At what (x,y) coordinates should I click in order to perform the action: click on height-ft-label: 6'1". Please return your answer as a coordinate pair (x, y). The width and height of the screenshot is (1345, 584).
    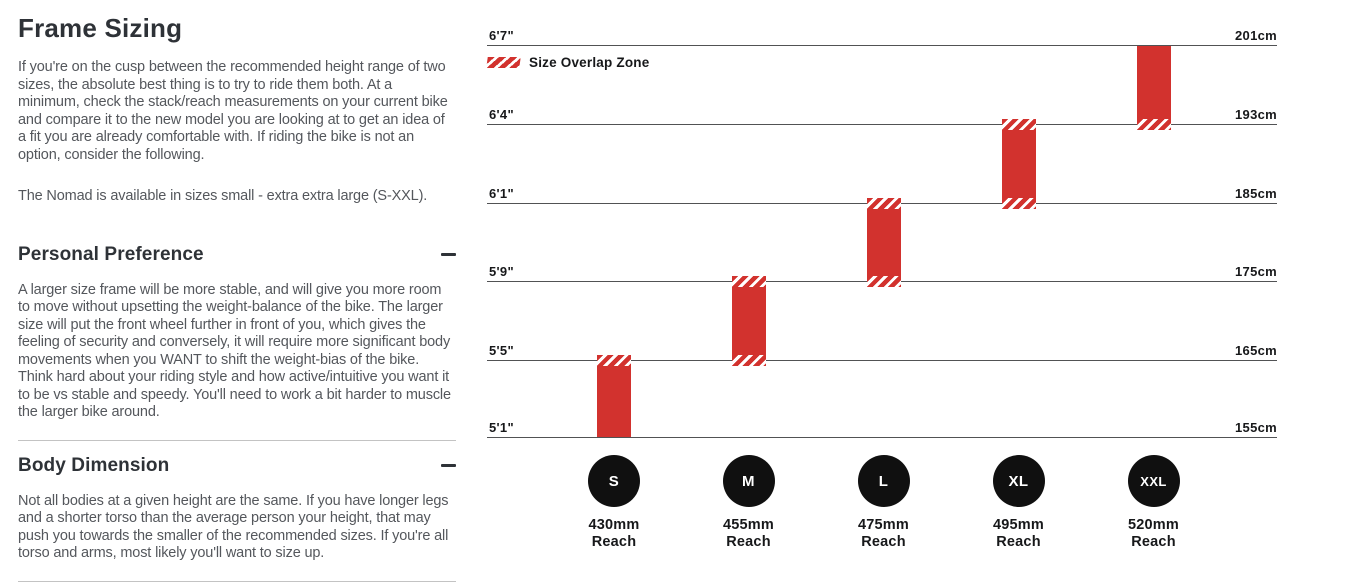
    Looking at the image, I should click on (501, 193).